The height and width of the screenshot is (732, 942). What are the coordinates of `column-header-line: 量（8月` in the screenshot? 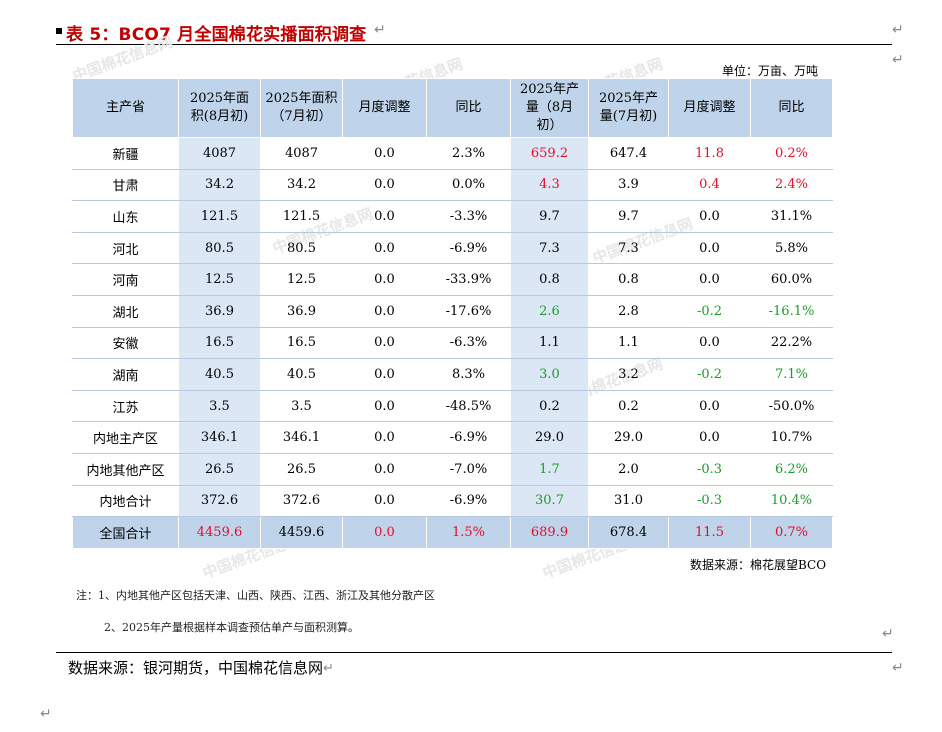 It's located at (549, 107).